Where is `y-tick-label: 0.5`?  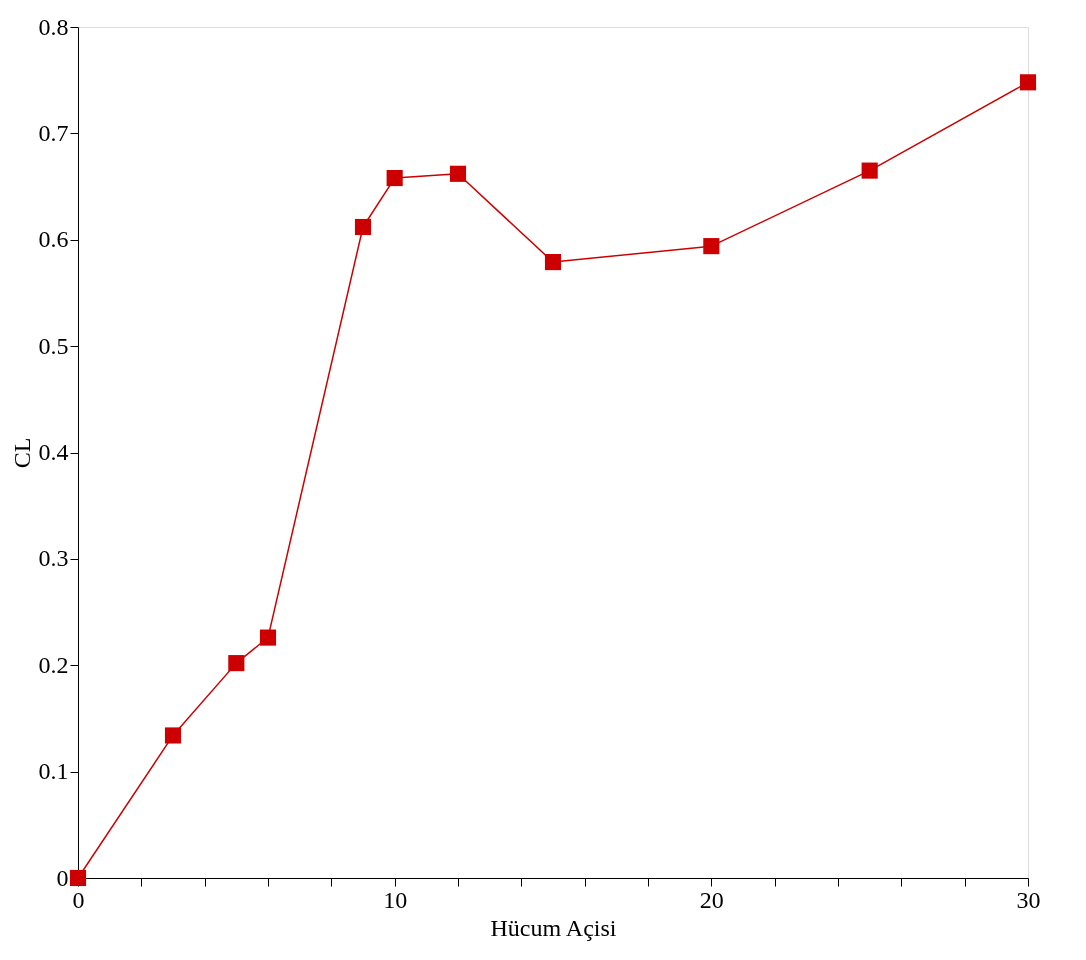
y-tick-label: 0.5 is located at coordinates (53, 345).